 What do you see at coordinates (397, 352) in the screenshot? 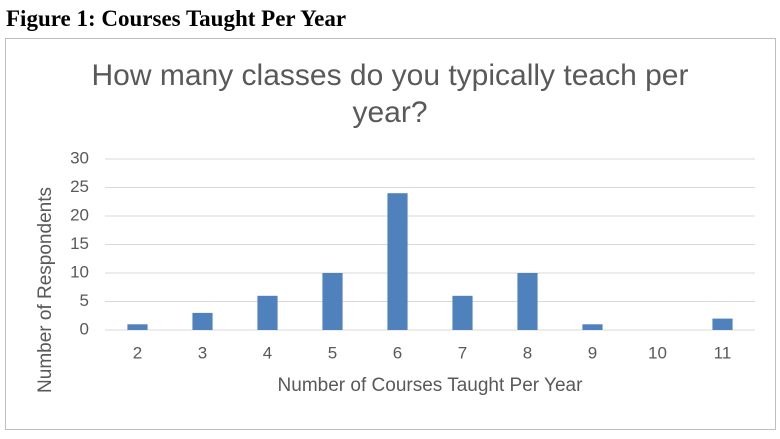
I see `x-tick-label: 6` at bounding box center [397, 352].